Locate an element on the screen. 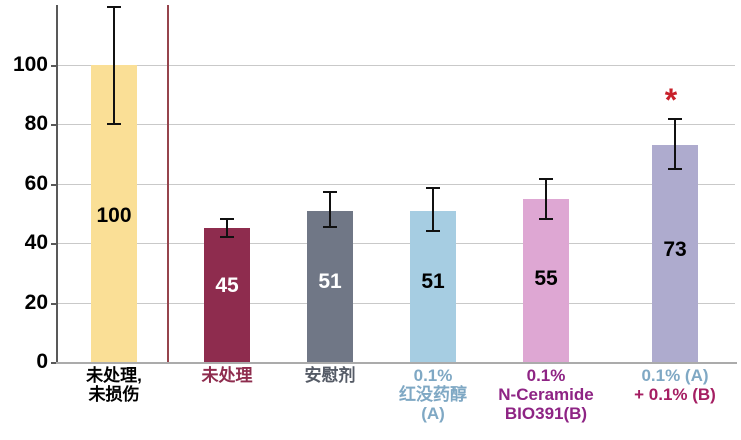 This screenshot has width=741, height=440. x-axis-label-2-line-1: 未处理 is located at coordinates (227, 375).